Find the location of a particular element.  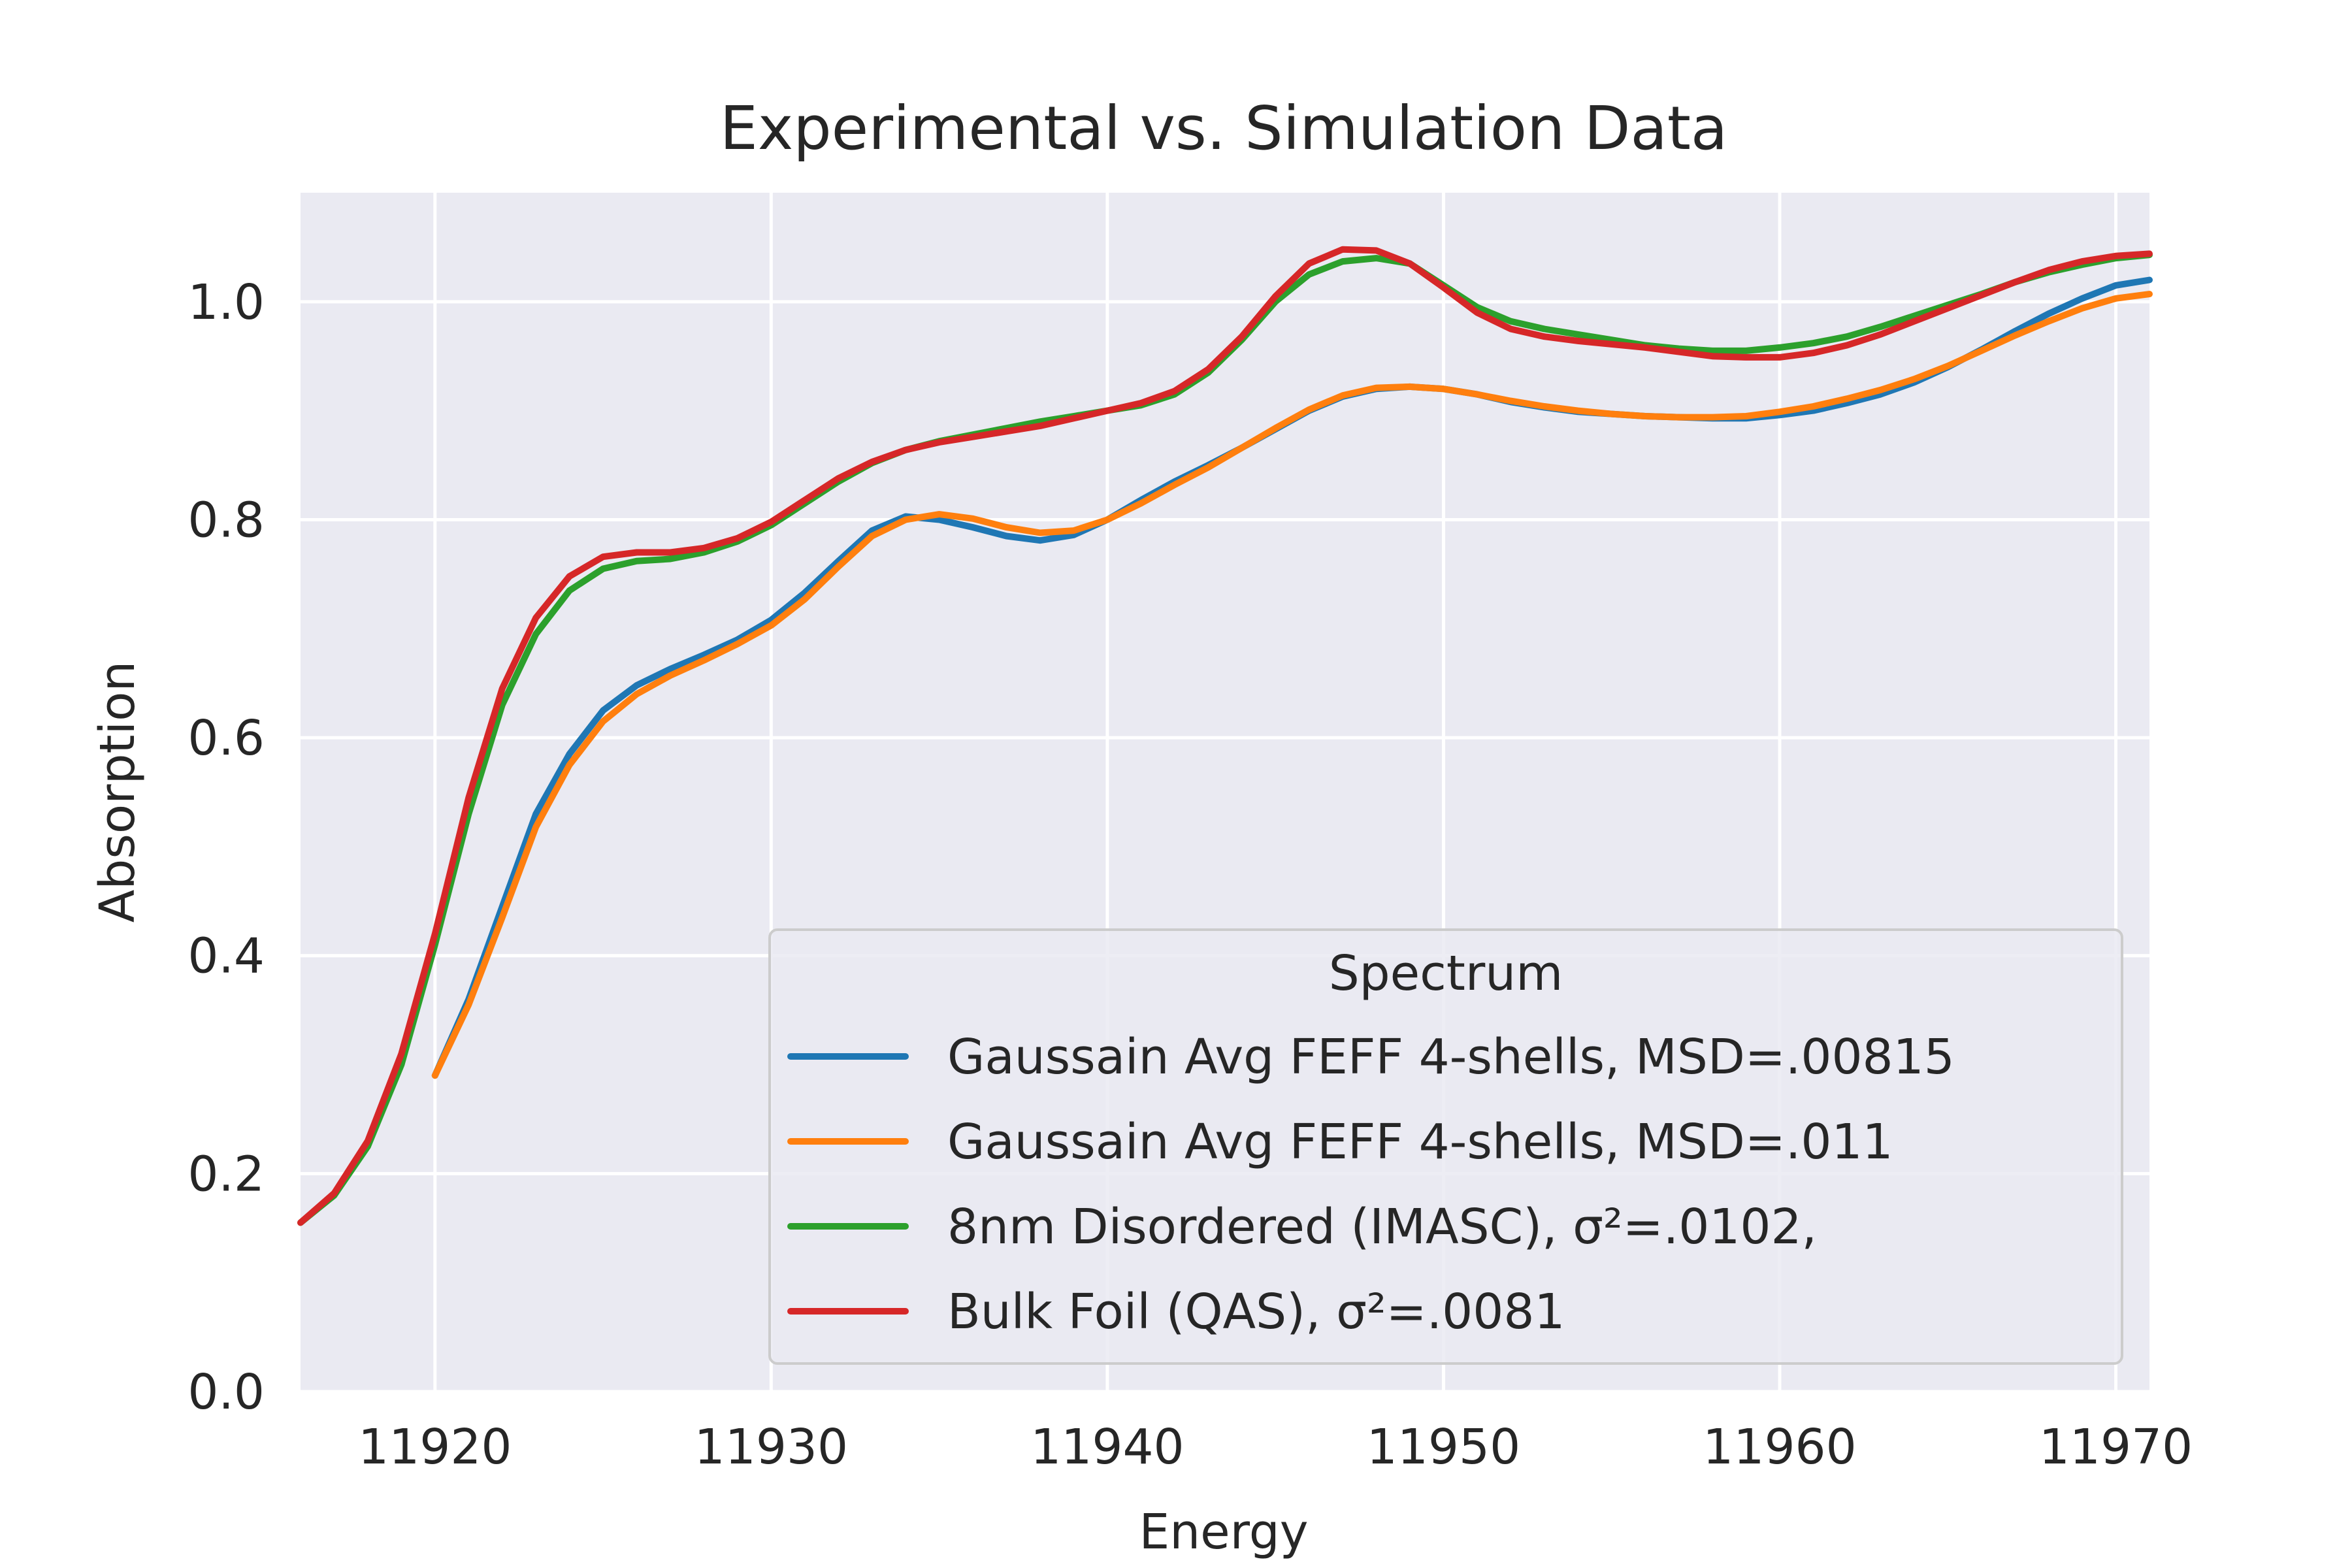

y-tick-label: 1.0 is located at coordinates (226, 302).